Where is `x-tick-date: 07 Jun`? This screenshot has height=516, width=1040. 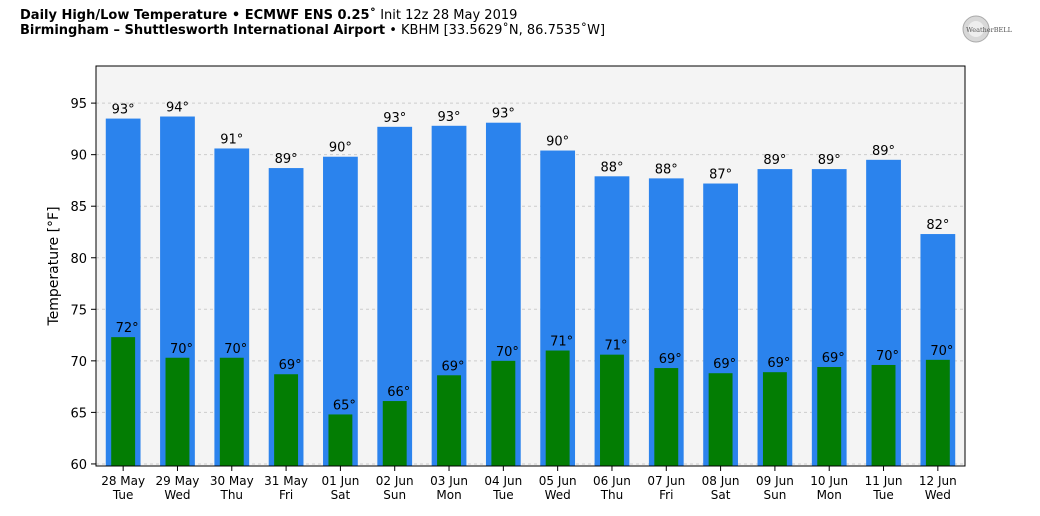 x-tick-date: 07 Jun is located at coordinates (666, 481).